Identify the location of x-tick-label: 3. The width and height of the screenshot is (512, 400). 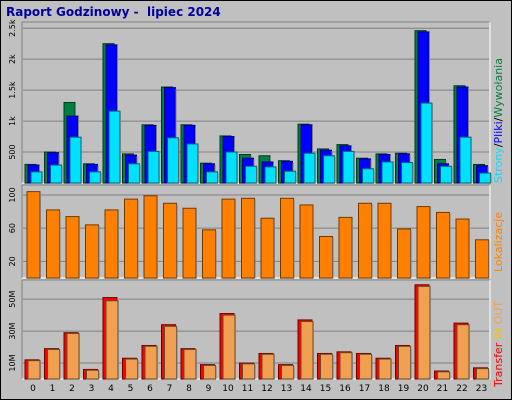
(92, 389).